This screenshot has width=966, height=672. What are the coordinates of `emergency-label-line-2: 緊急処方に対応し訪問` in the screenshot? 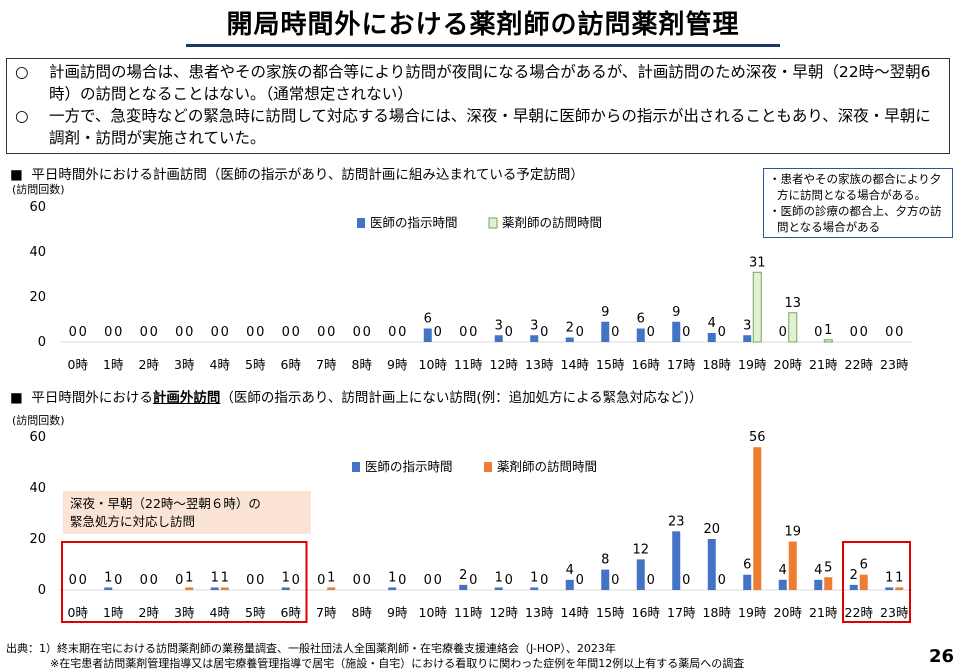 It's located at (132, 521).